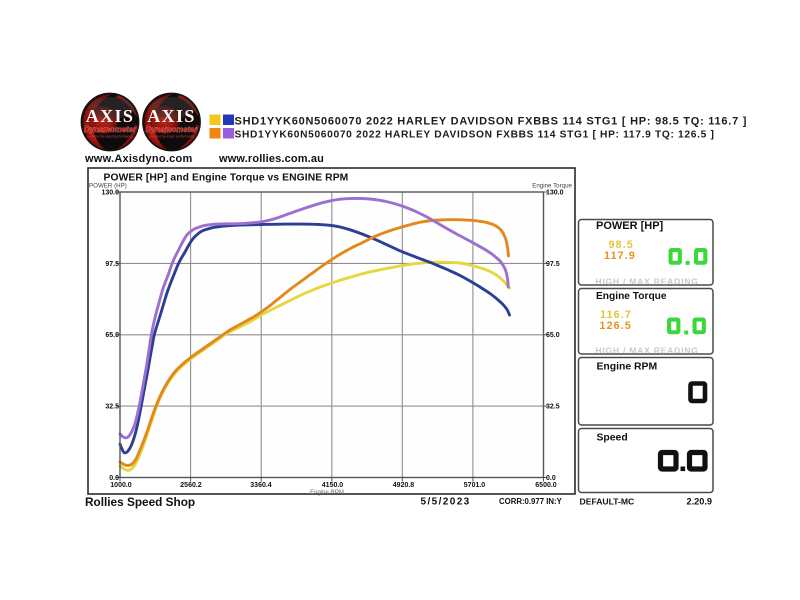 The height and width of the screenshot is (600, 800). What do you see at coordinates (531, 501) in the screenshot?
I see `svg-text: CORR:0.977 IN:Y` at bounding box center [531, 501].